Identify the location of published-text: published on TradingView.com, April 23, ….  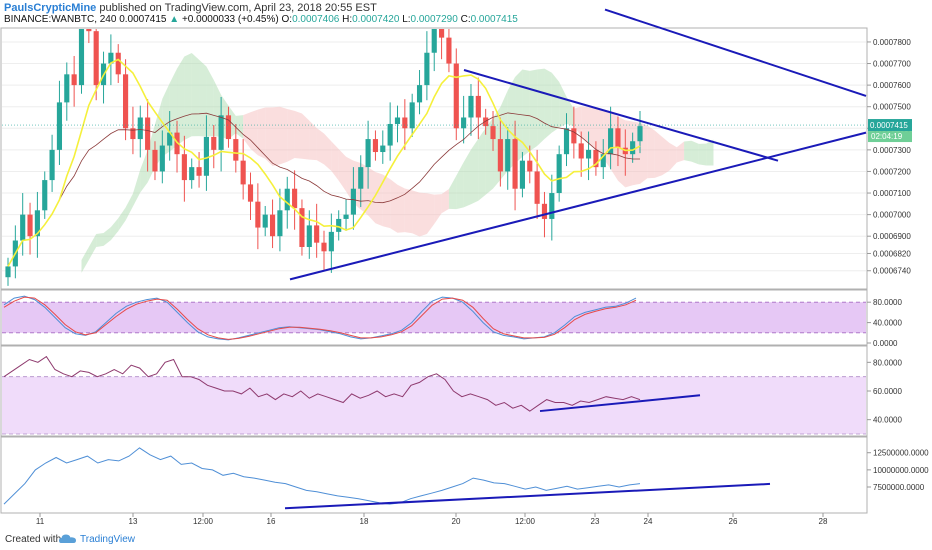
(238, 8).